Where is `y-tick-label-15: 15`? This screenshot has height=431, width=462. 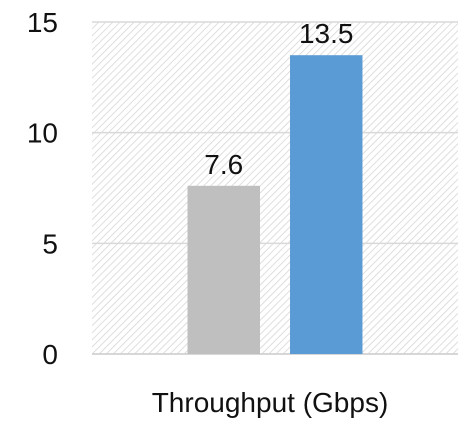
y-tick-label-15: 15 is located at coordinates (42, 22).